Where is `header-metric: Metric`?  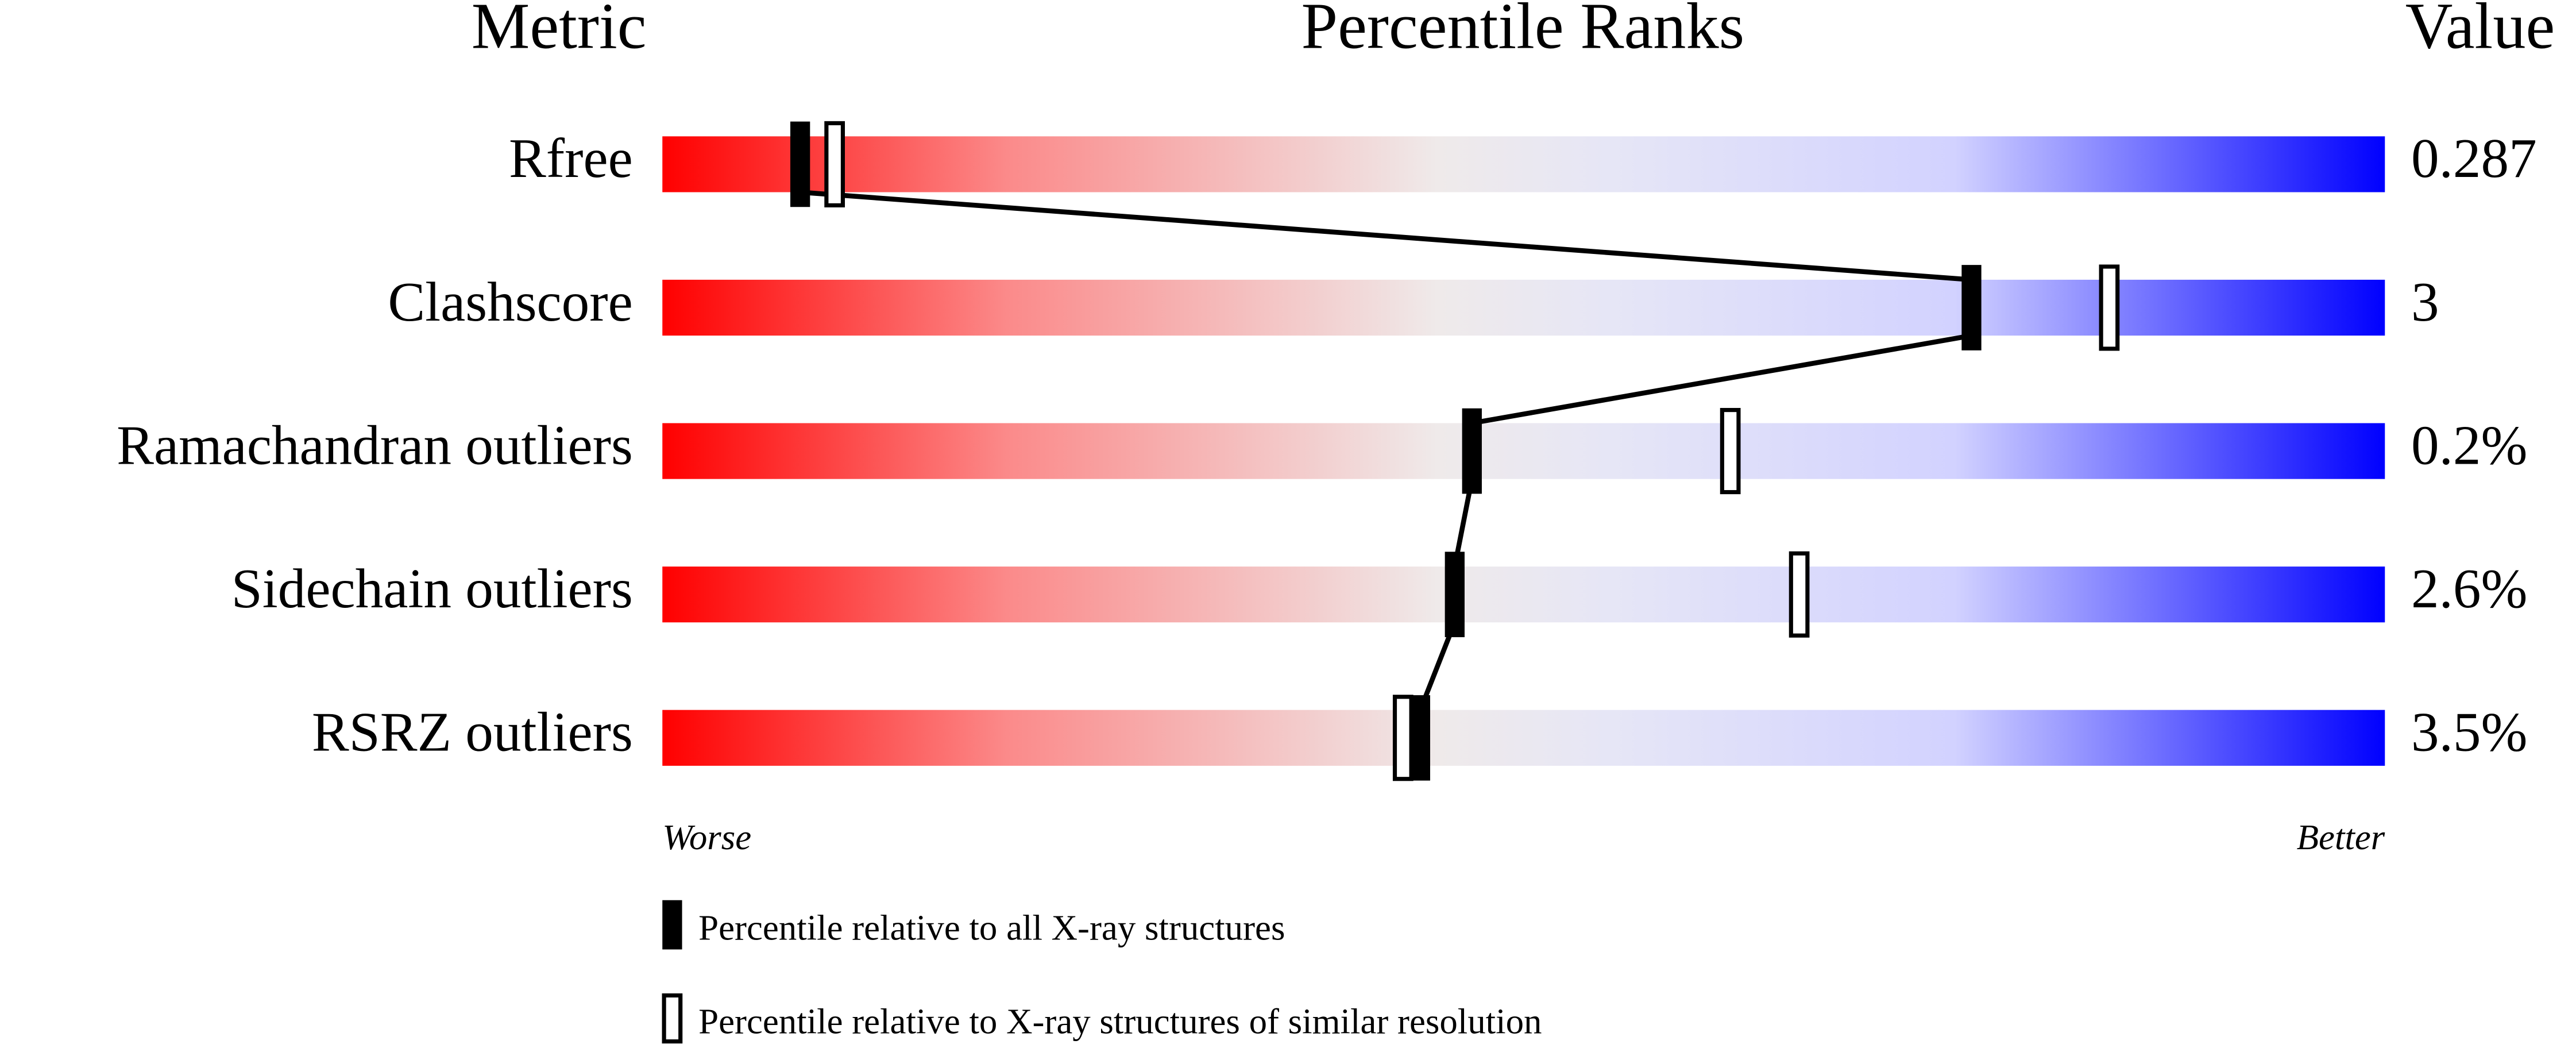 header-metric: Metric is located at coordinates (559, 31).